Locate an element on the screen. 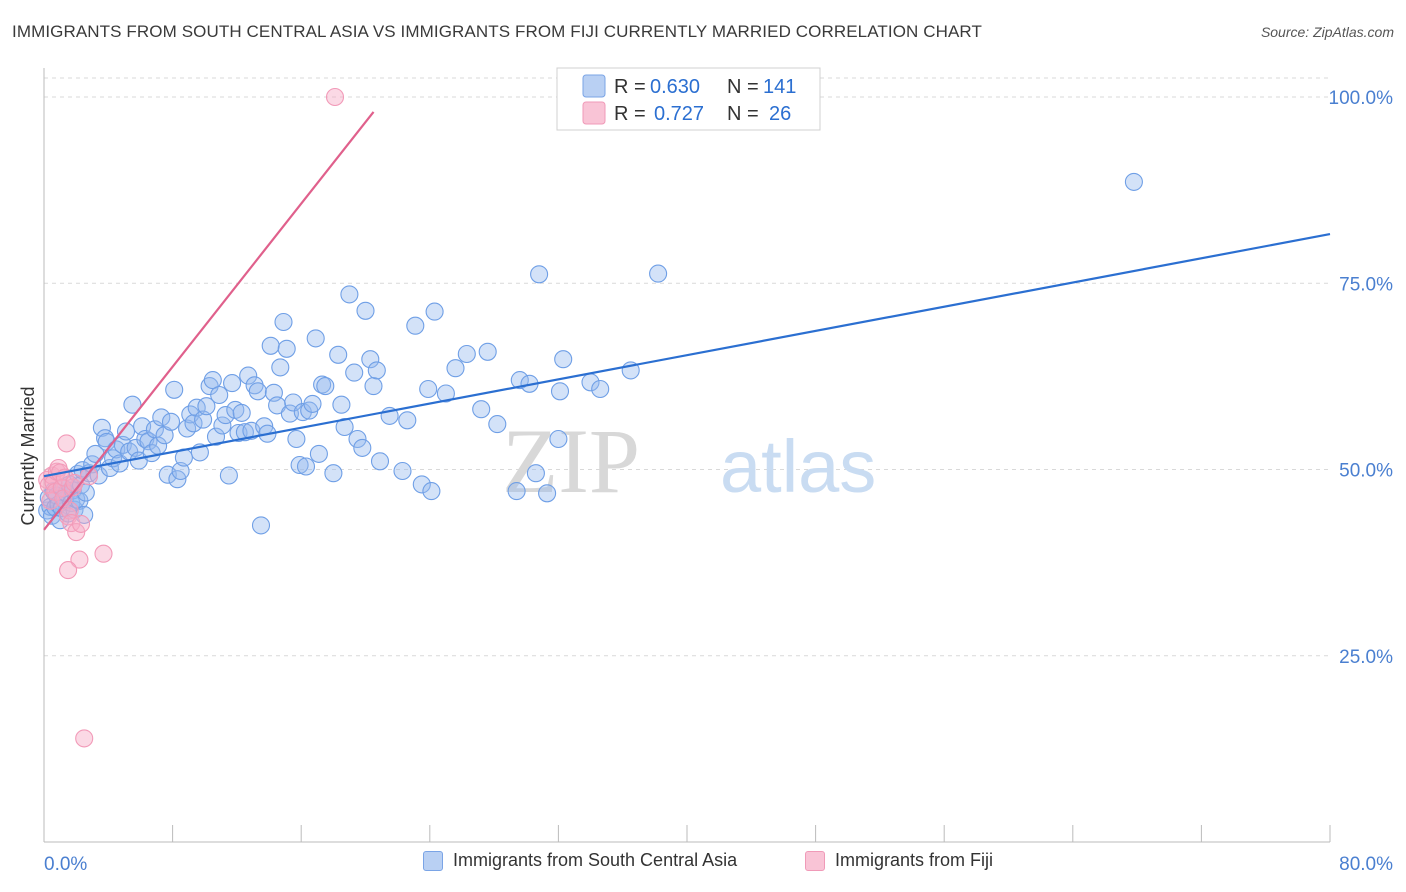 Image resolution: width=1406 pixels, height=892 pixels. legend-row-pink: R = 0.727 N = 26 is located at coordinates (686, 113).